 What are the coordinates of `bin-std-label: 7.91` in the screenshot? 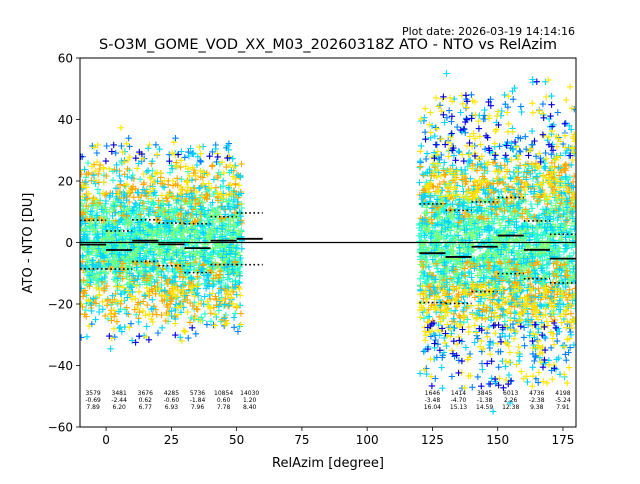 It's located at (563, 407).